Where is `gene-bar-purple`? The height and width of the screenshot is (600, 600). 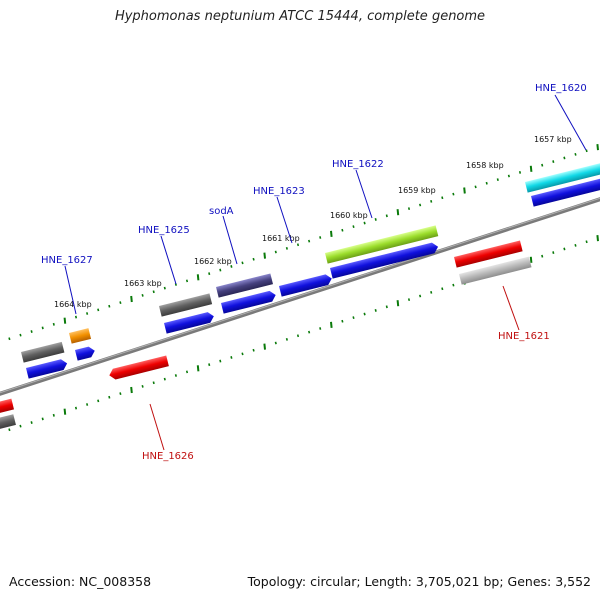
gene-bar-purple is located at coordinates (244, 285).